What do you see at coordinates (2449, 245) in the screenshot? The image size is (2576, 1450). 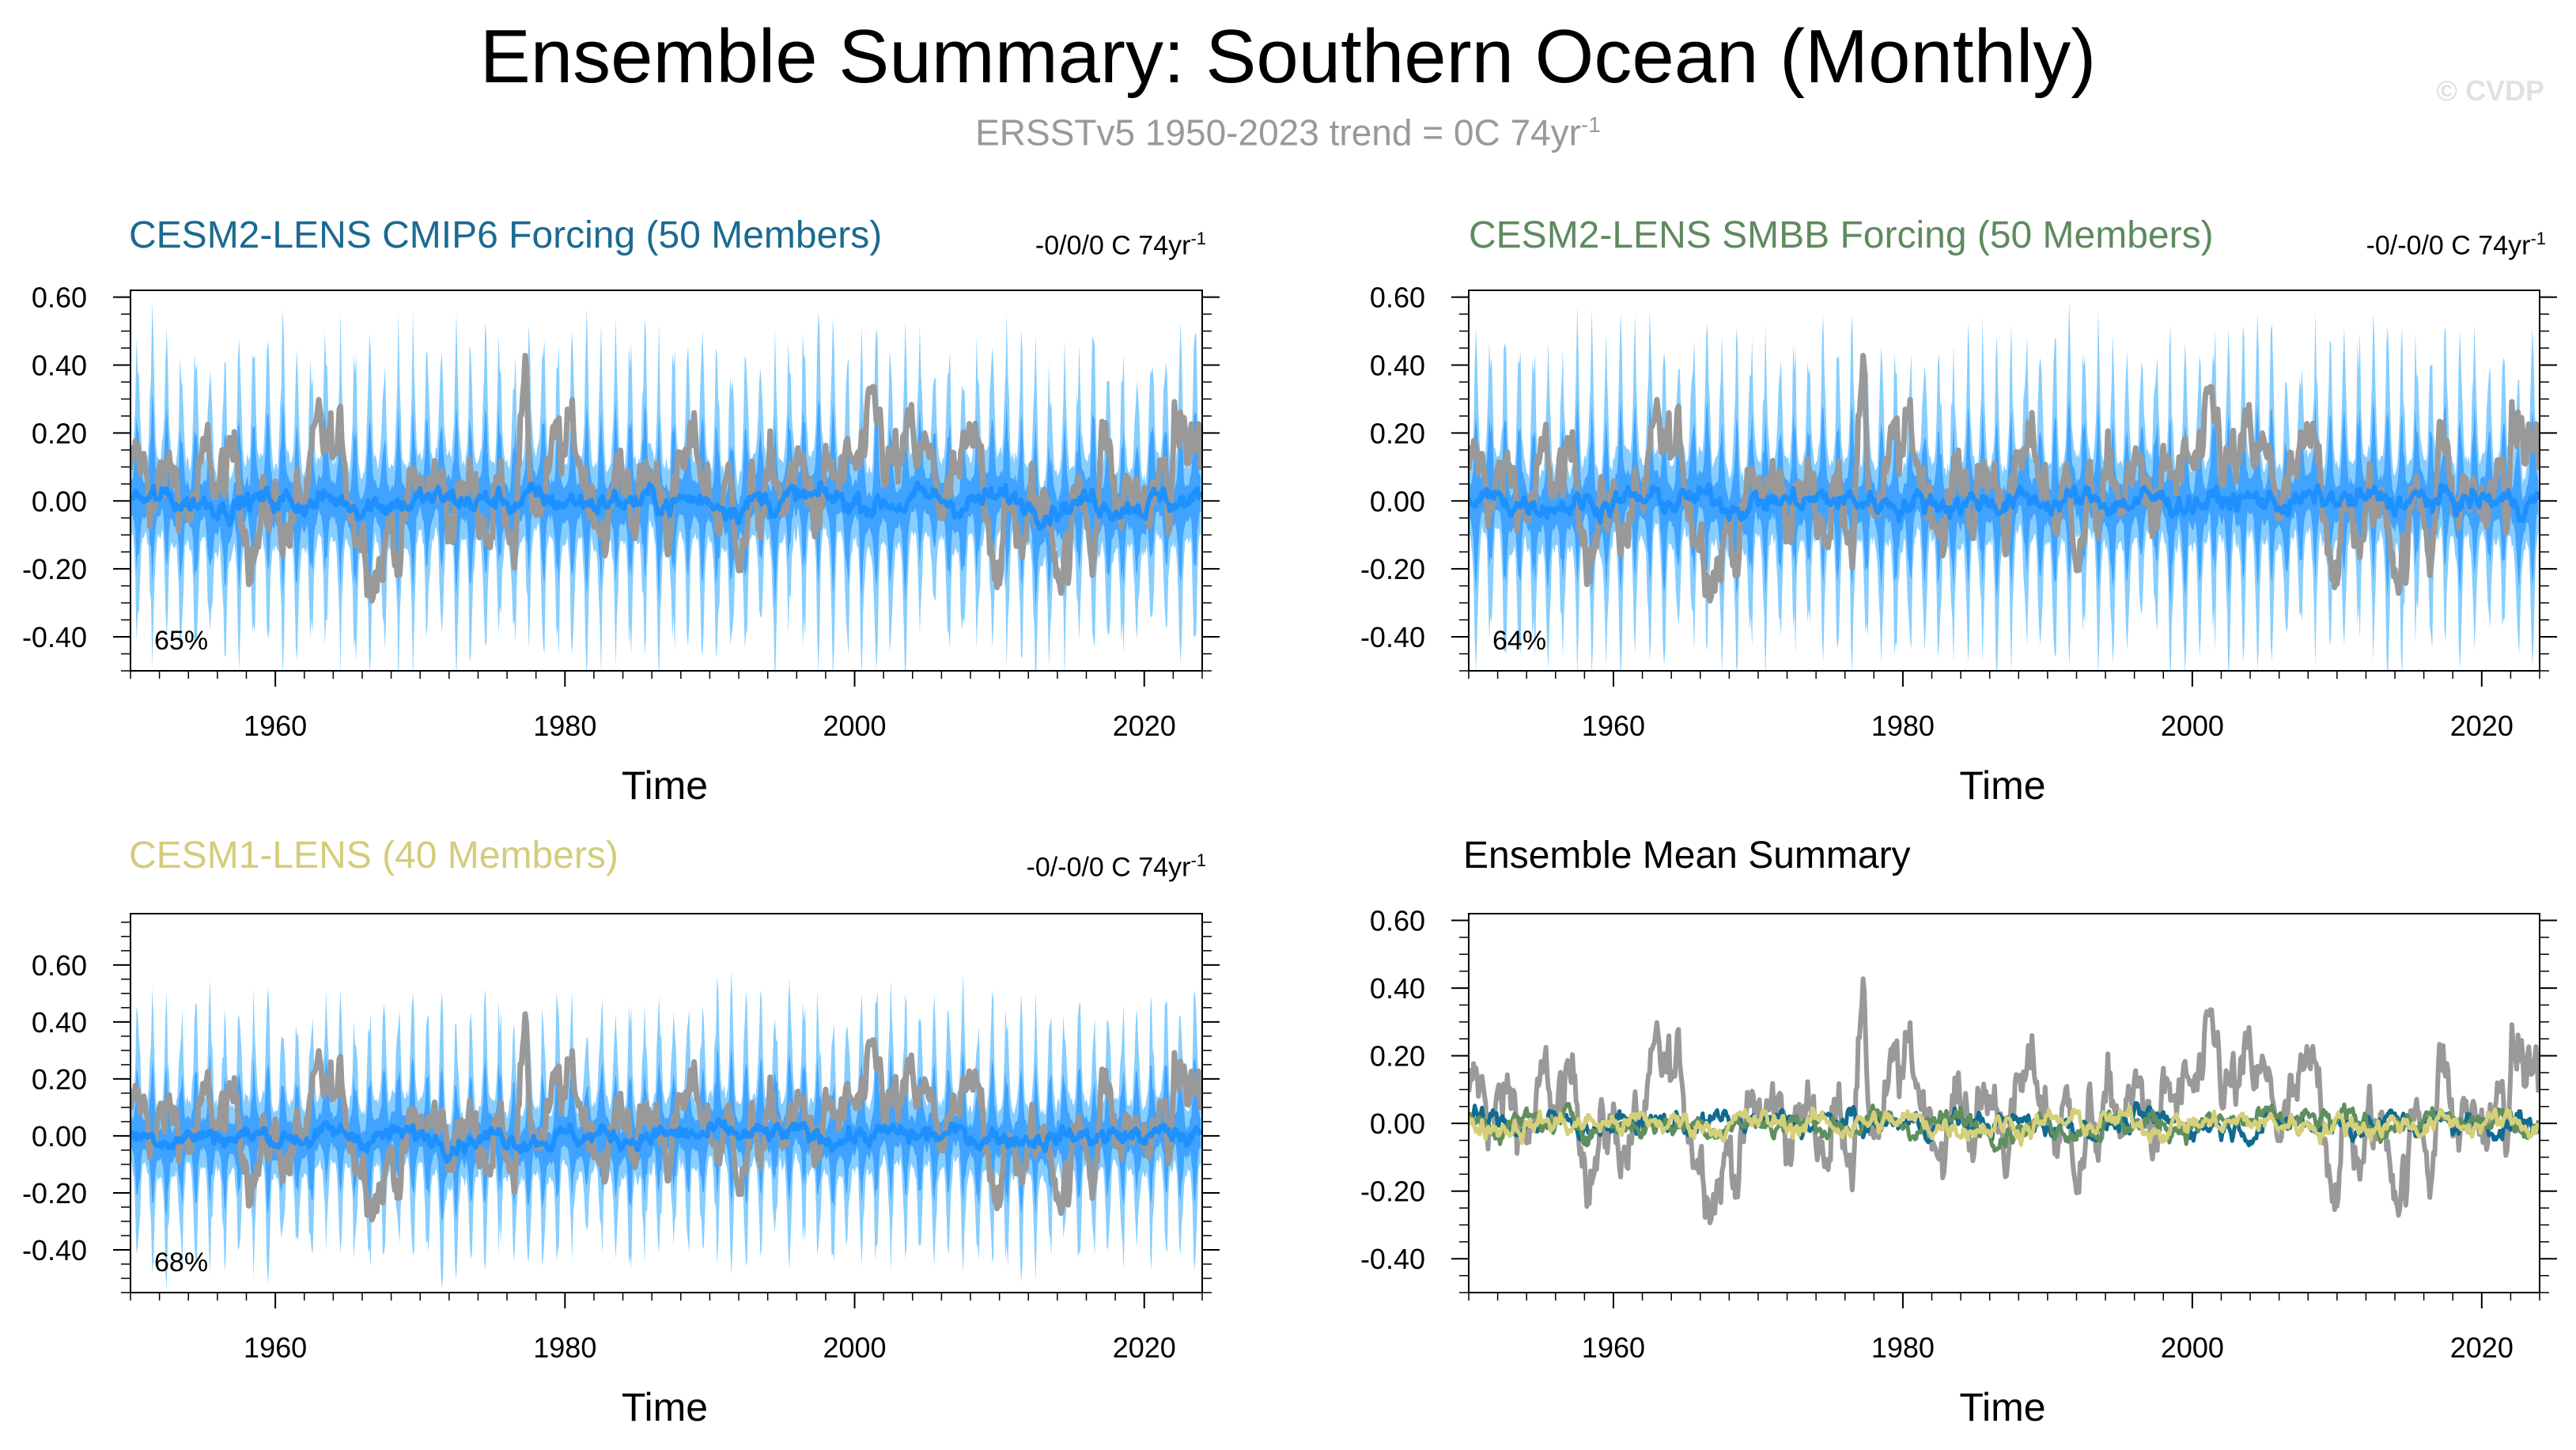 I see `panel-2-trend-text: -0/-0/0 C 74yr` at bounding box center [2449, 245].